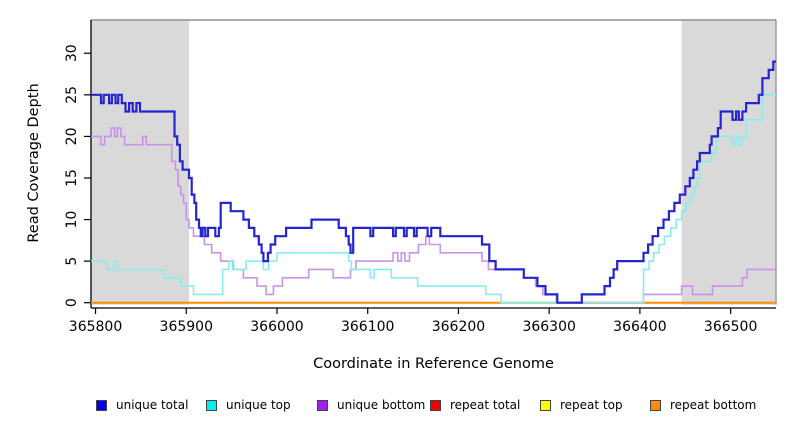  I want to click on legend-label: repeat top, so click(591, 405).